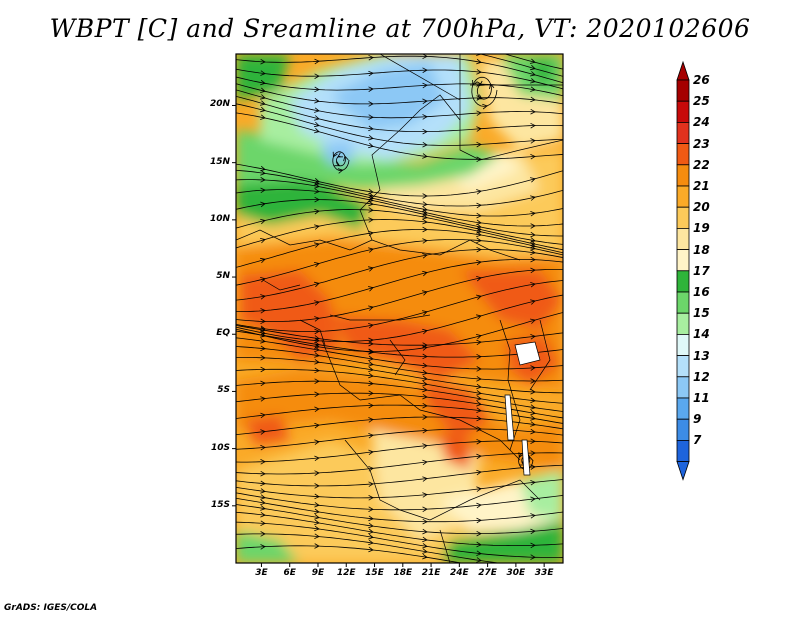  What do you see at coordinates (701, 313) in the screenshot?
I see `colorbar-label: 15` at bounding box center [701, 313].